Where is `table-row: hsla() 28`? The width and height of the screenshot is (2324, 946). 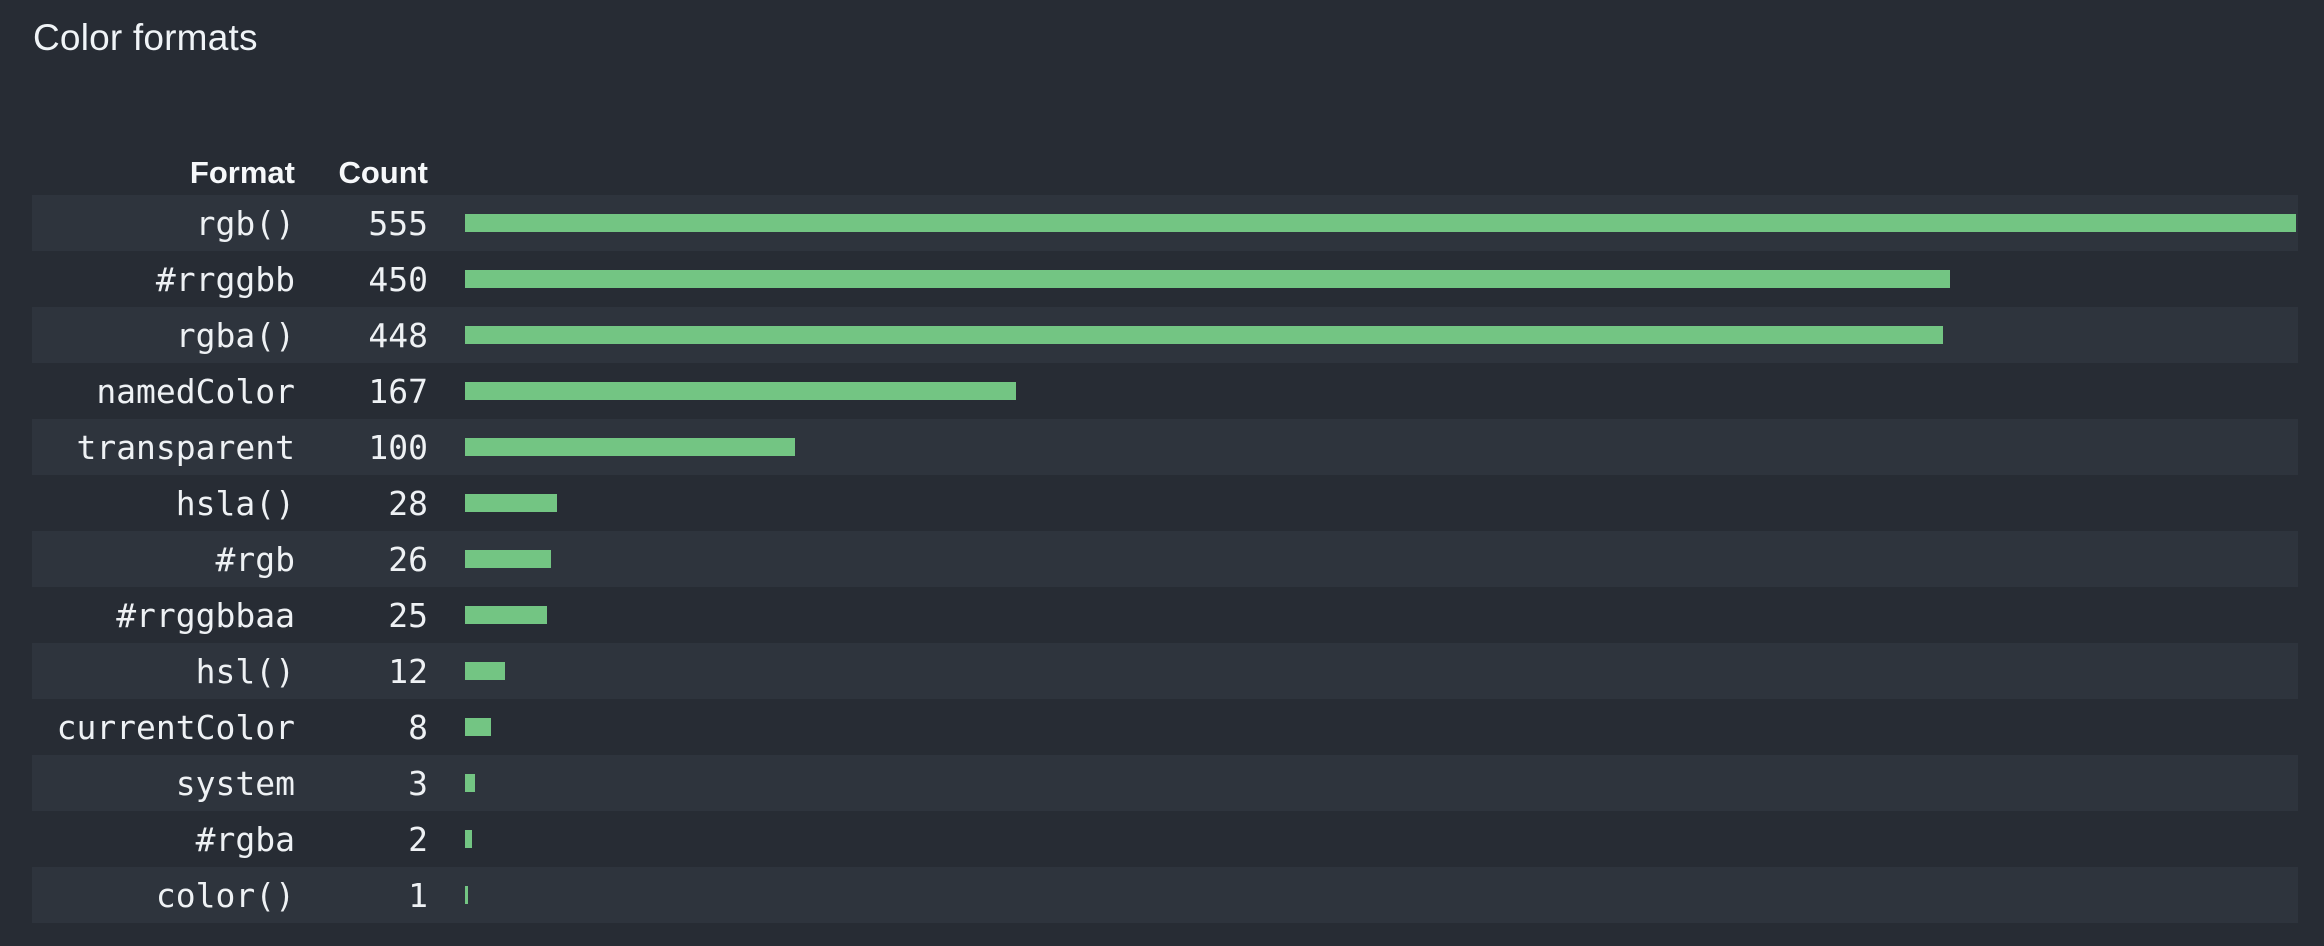 table-row: hsla() 28 is located at coordinates (1165, 503).